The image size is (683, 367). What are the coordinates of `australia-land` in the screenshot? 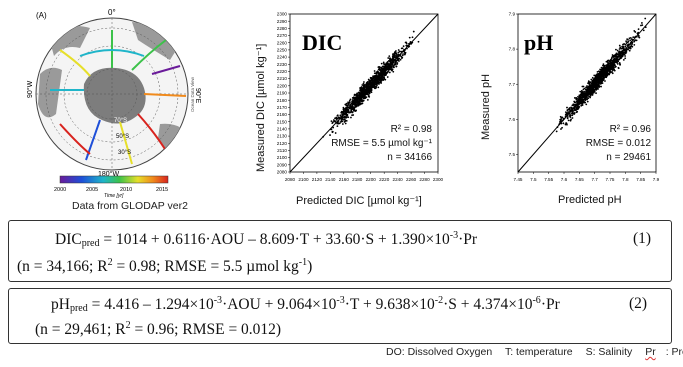 It's located at (156, 41).